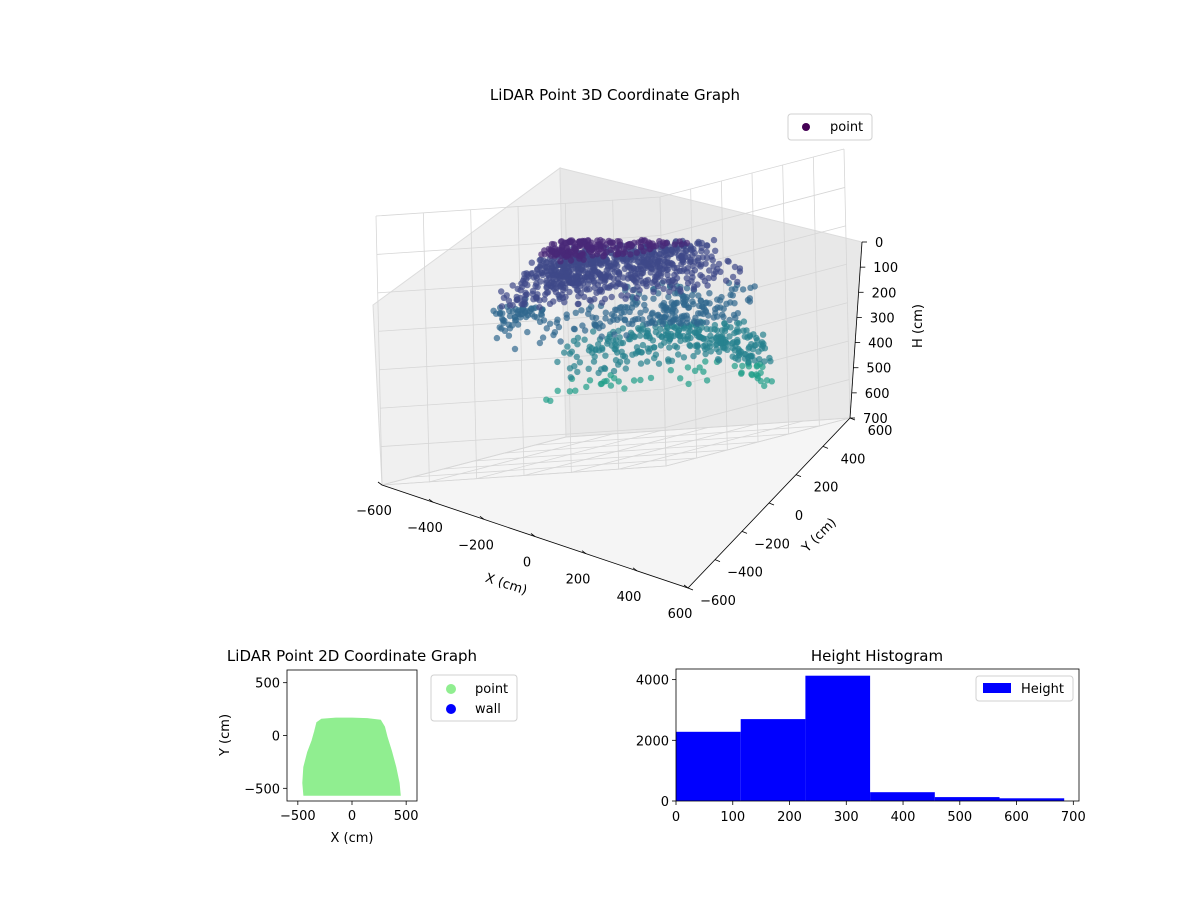  Describe the element at coordinates (745, 573) in the screenshot. I see `chart3d-y-tick-label: −400` at that location.